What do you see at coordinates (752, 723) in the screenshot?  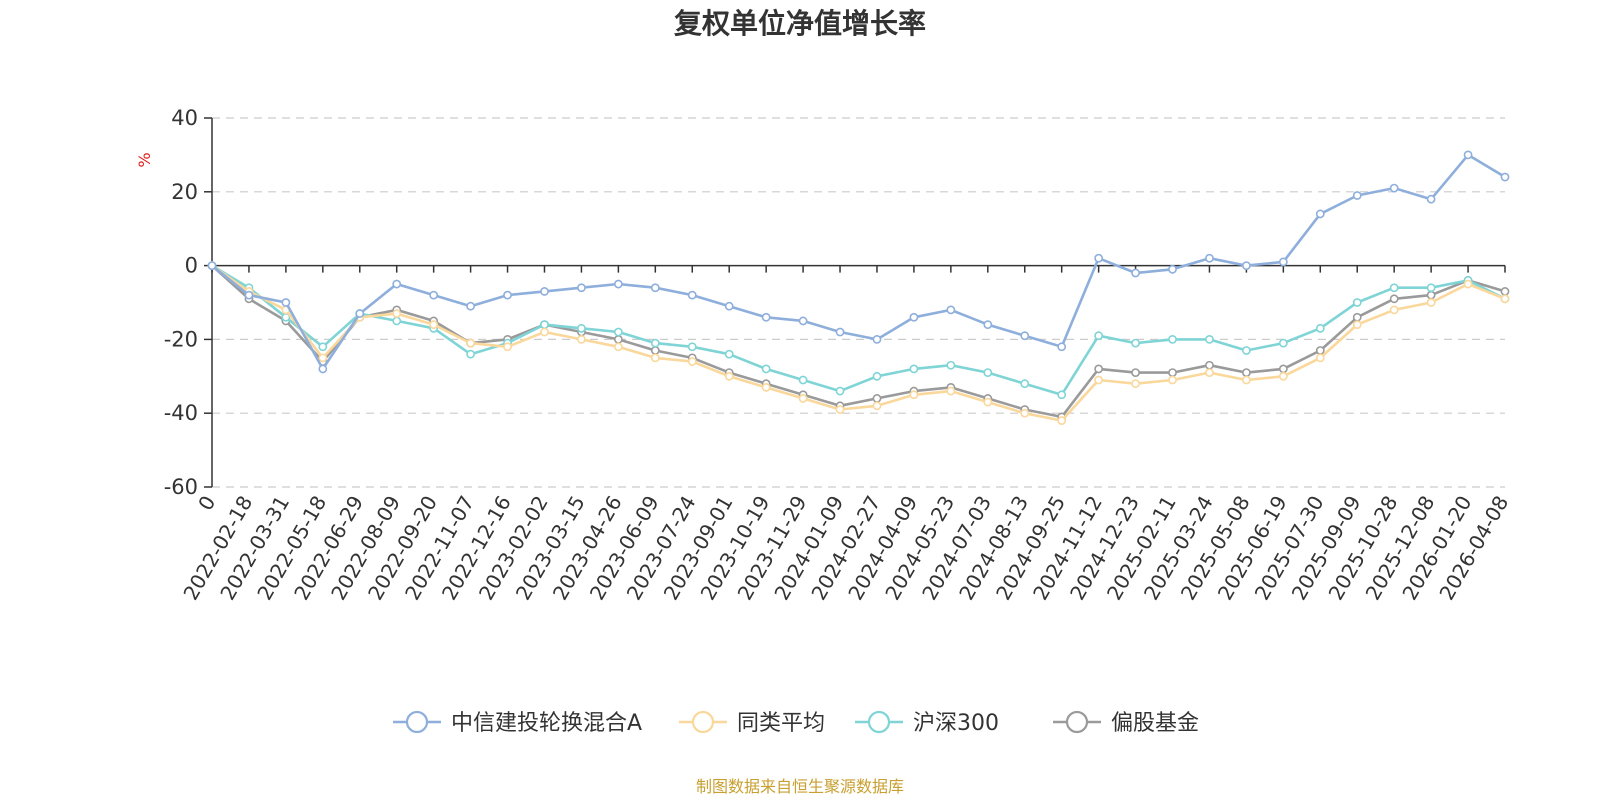 I see `legend-item-1: 同类平均` at bounding box center [752, 723].